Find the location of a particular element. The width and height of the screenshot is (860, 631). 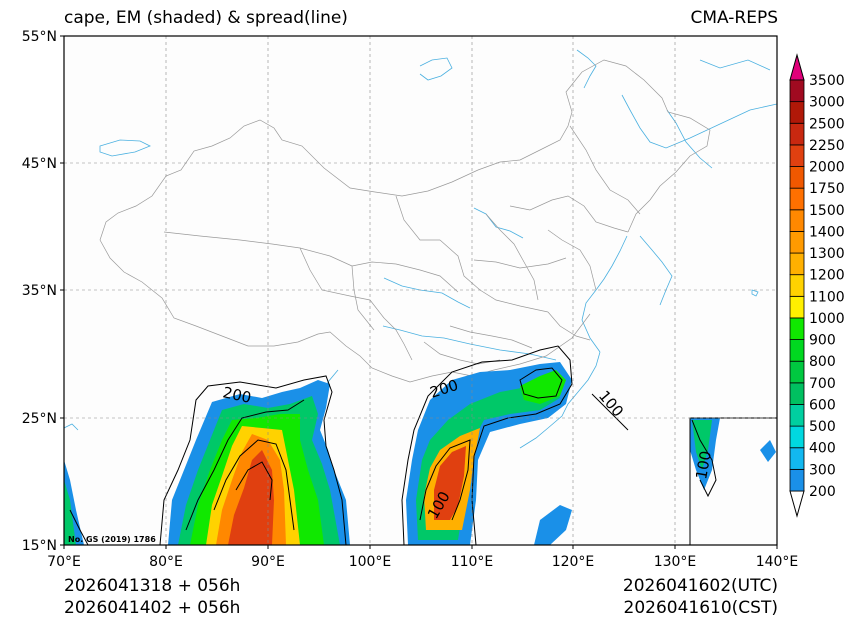

model-name: CMA-REPS is located at coordinates (734, 18).